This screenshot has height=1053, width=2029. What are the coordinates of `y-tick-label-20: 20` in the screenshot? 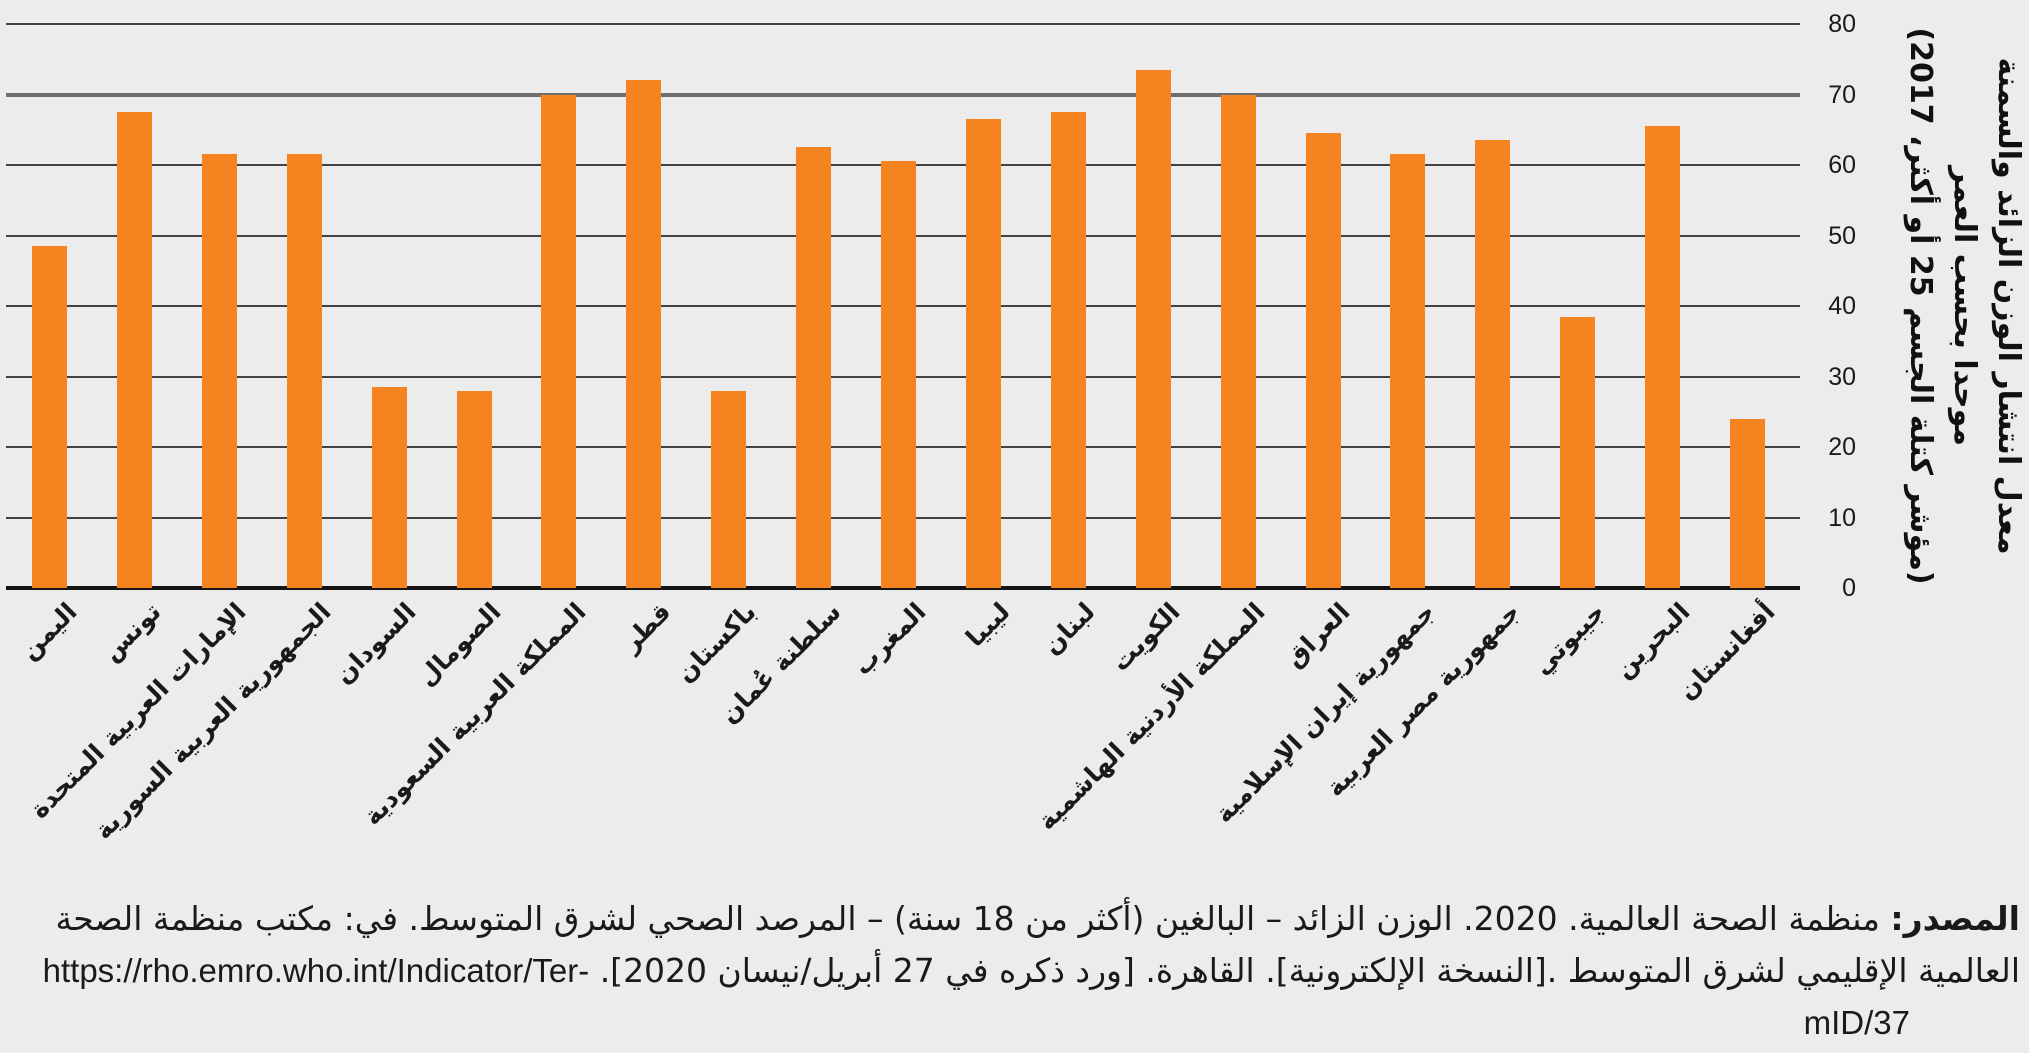 It's located at (1842, 447).